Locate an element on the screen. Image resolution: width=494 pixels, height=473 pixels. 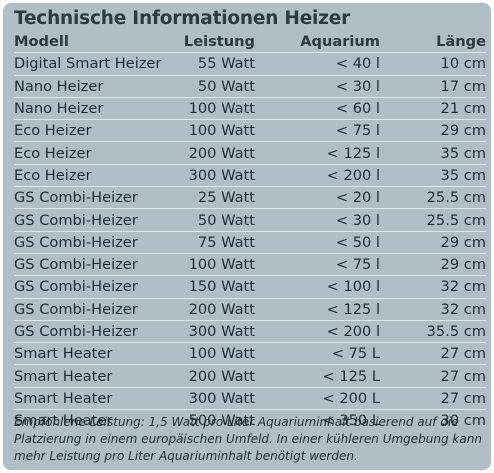
cell-length: 30 cm is located at coordinates (463, 421).